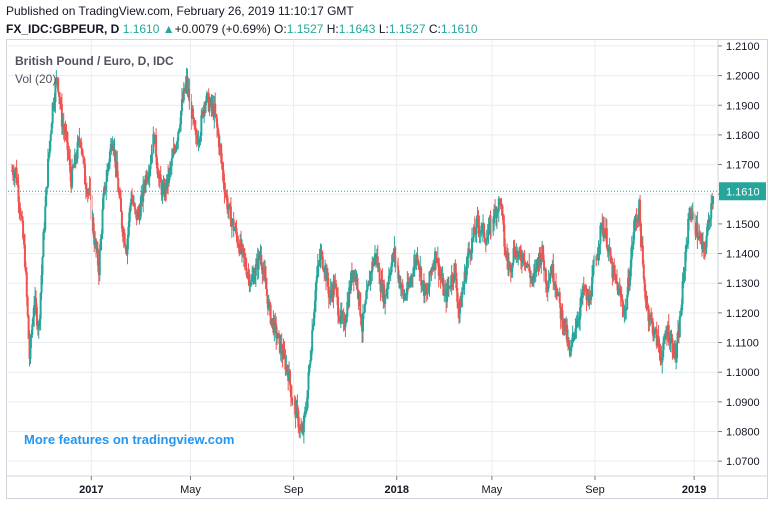 The width and height of the screenshot is (774, 507). What do you see at coordinates (36, 79) in the screenshot?
I see `volume-indicator-label: Vol (20)` at bounding box center [36, 79].